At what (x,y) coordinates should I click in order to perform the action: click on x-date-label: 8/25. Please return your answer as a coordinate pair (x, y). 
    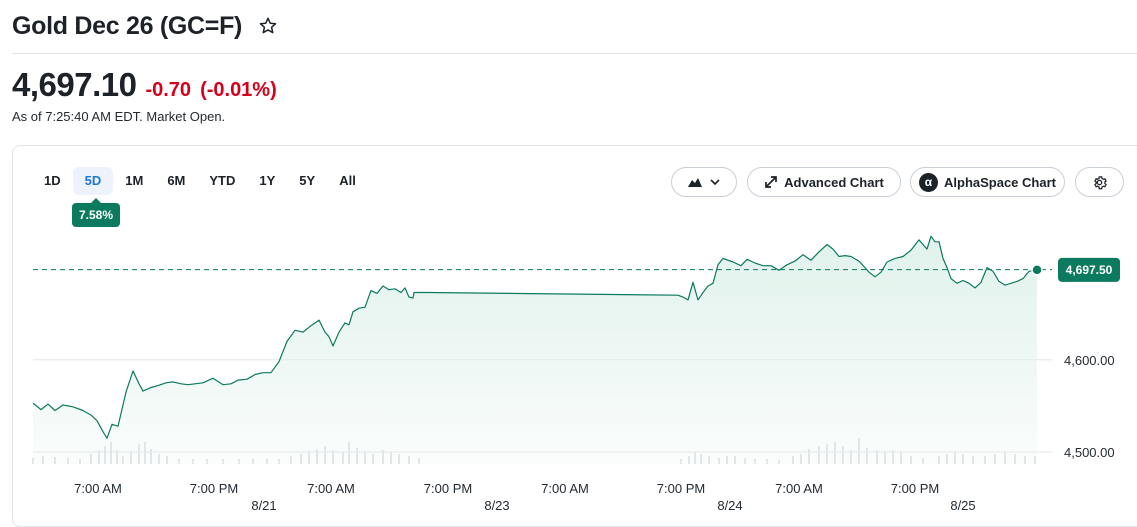
    Looking at the image, I should click on (962, 505).